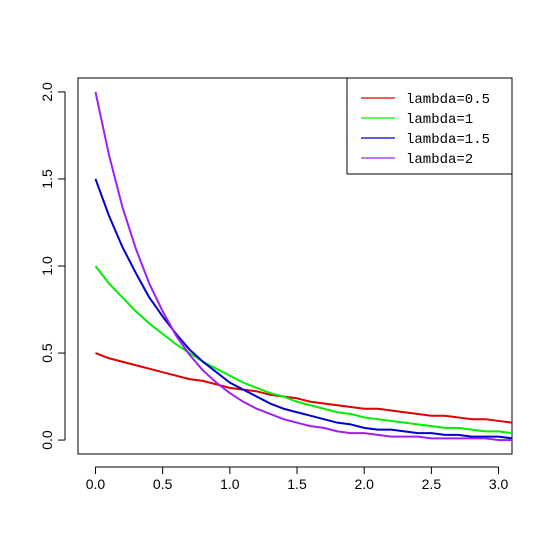 The width and height of the screenshot is (553, 557). What do you see at coordinates (297, 484) in the screenshot?
I see `x-tick-label: 1.5` at bounding box center [297, 484].